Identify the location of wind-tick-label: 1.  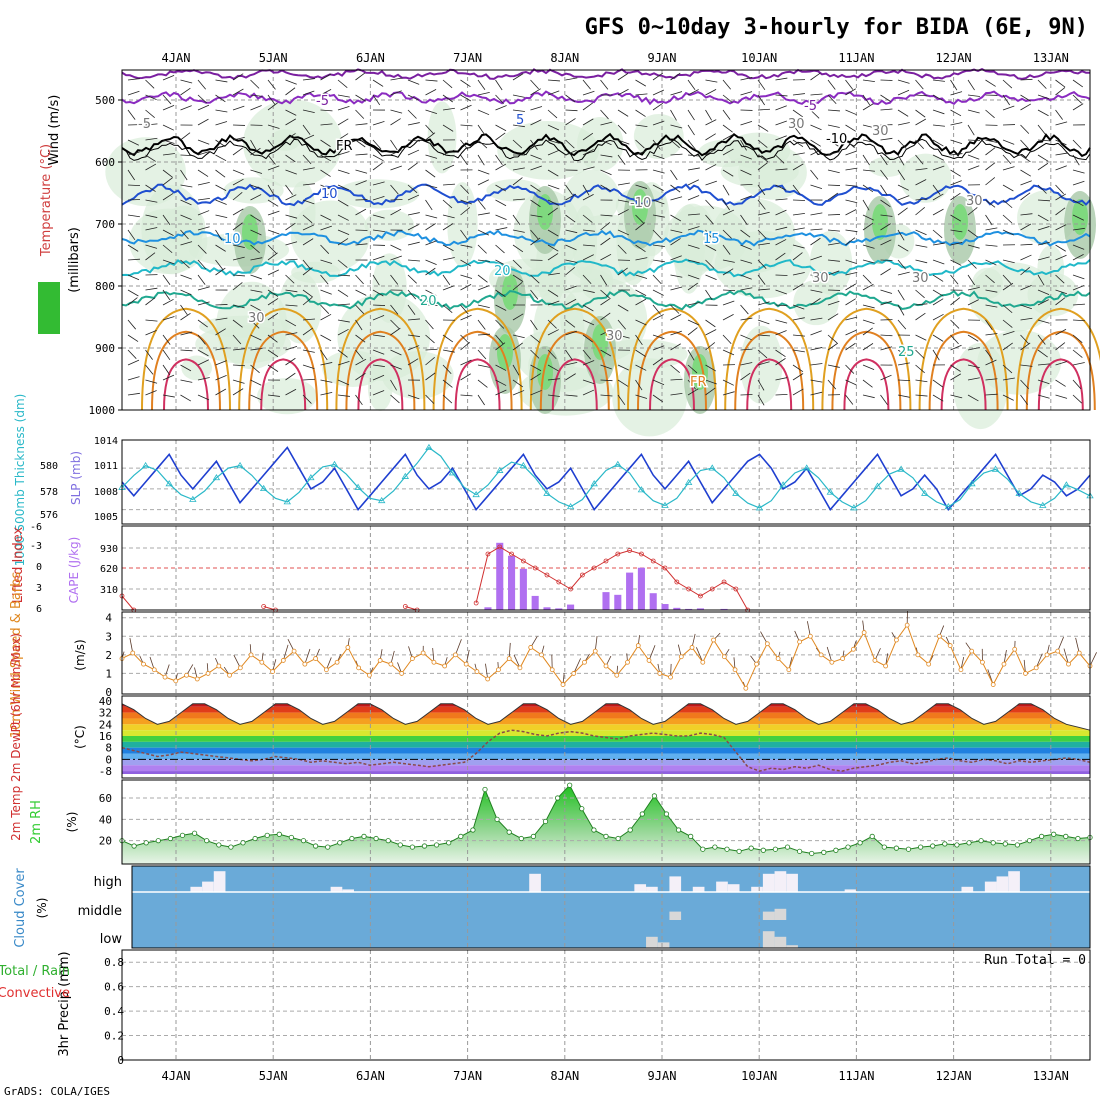
(108, 673).